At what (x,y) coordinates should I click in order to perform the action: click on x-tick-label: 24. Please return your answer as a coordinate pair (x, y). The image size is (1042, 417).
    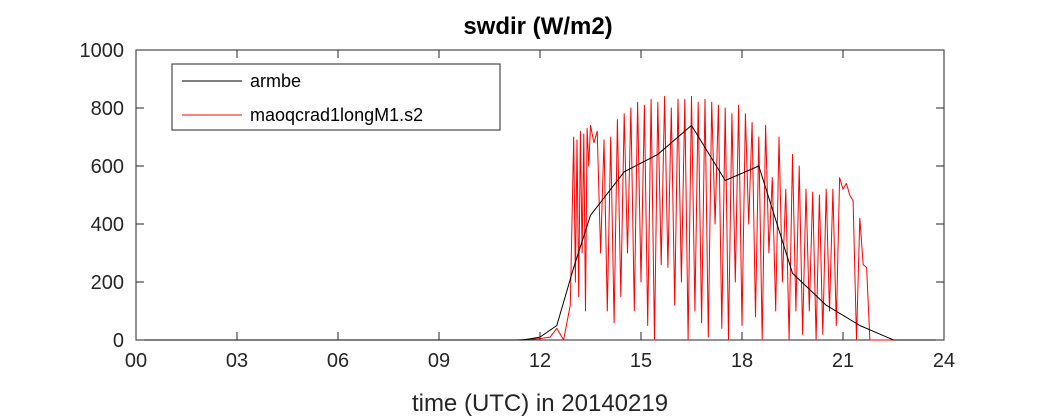
    Looking at the image, I should click on (944, 361).